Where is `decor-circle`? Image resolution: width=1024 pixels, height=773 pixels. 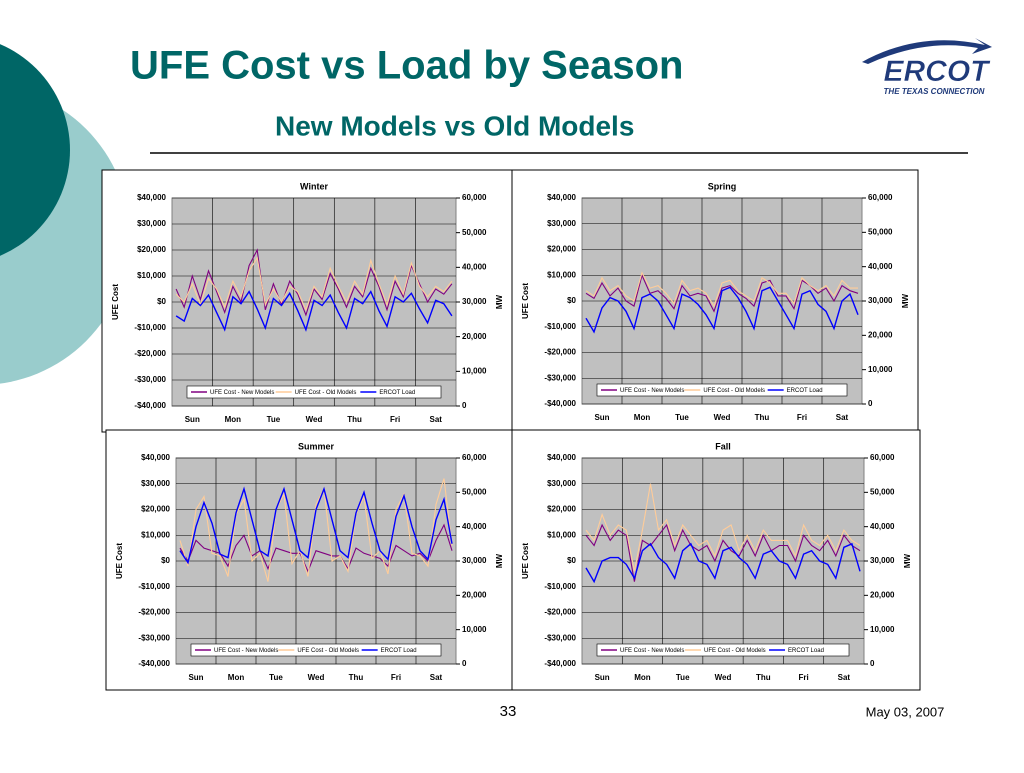 decor-circle is located at coordinates (35, 150).